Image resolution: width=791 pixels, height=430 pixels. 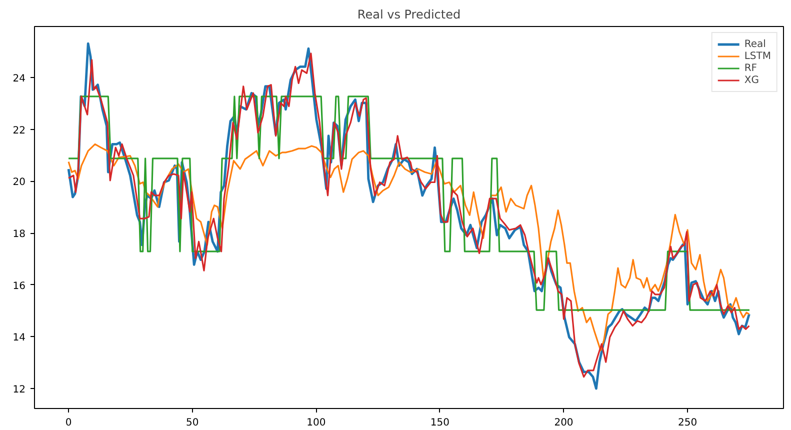 What do you see at coordinates (688, 423) in the screenshot?
I see `x-tick-label: 250` at bounding box center [688, 423].